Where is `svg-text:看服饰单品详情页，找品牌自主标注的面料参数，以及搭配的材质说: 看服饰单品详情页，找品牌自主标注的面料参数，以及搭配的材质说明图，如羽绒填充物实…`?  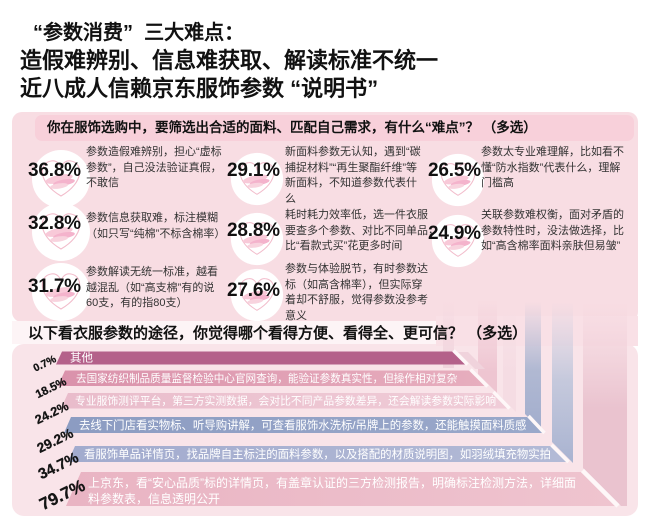
svg-text:看服饰单品详情页，找品牌自主标注的面料参数，以及搭配的材质说: 看服饰单品详情页，找品牌自主标注的面料参数，以及搭配的材质说明图，如羽绒填充物实… is located at coordinates (317, 454).